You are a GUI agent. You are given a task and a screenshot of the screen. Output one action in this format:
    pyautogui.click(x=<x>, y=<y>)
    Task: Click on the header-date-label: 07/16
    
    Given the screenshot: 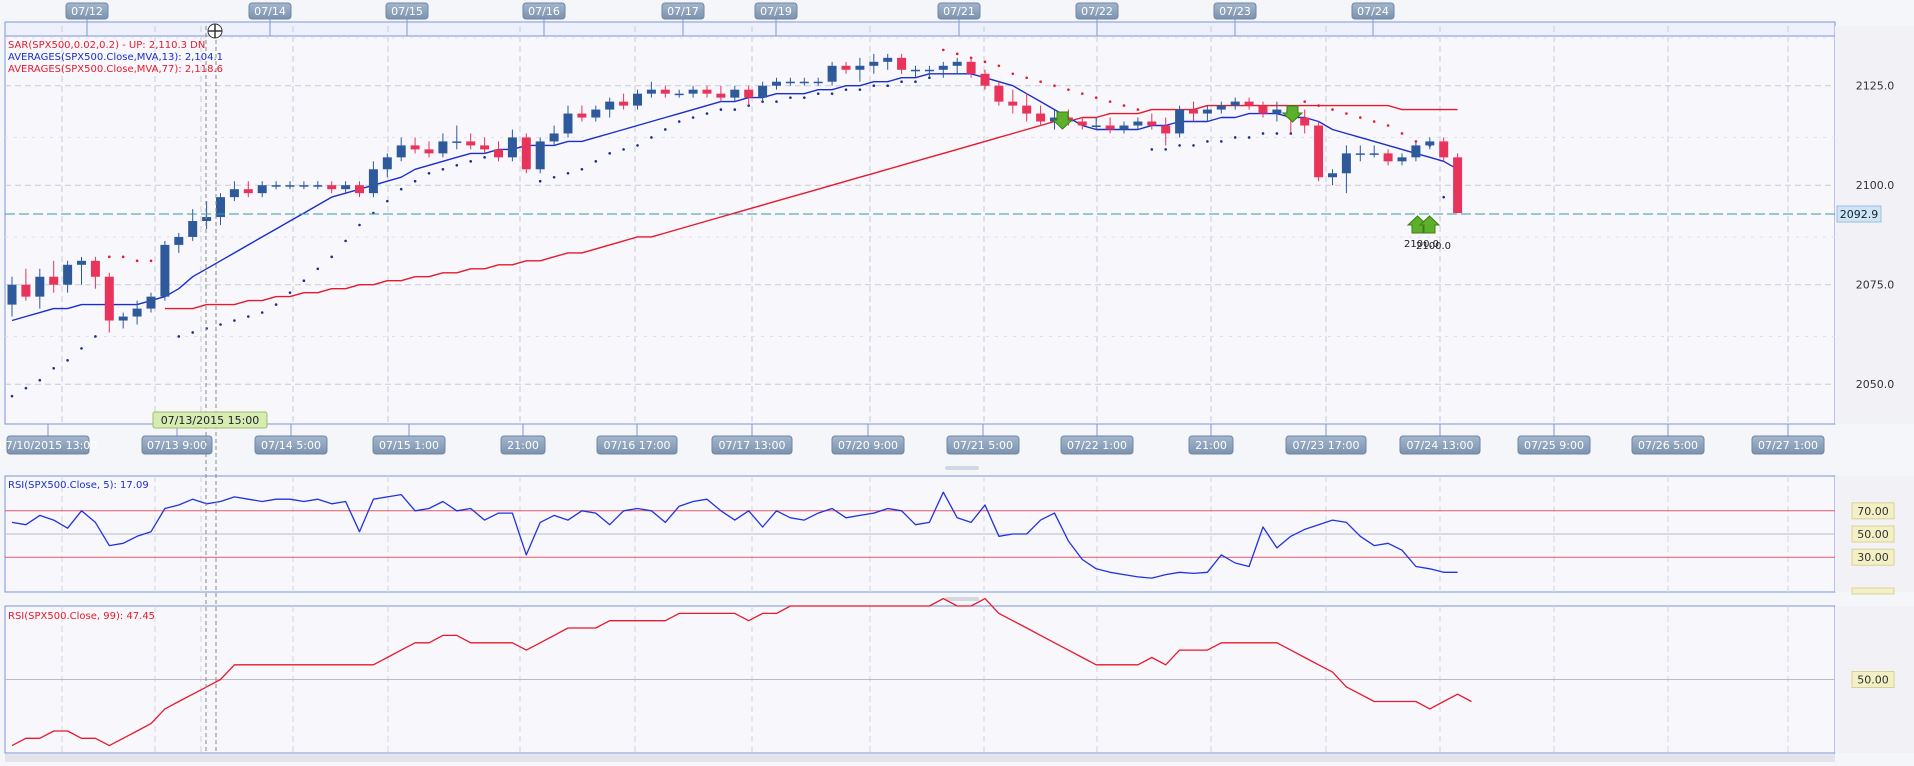 What is the action you would take?
    pyautogui.click(x=544, y=11)
    